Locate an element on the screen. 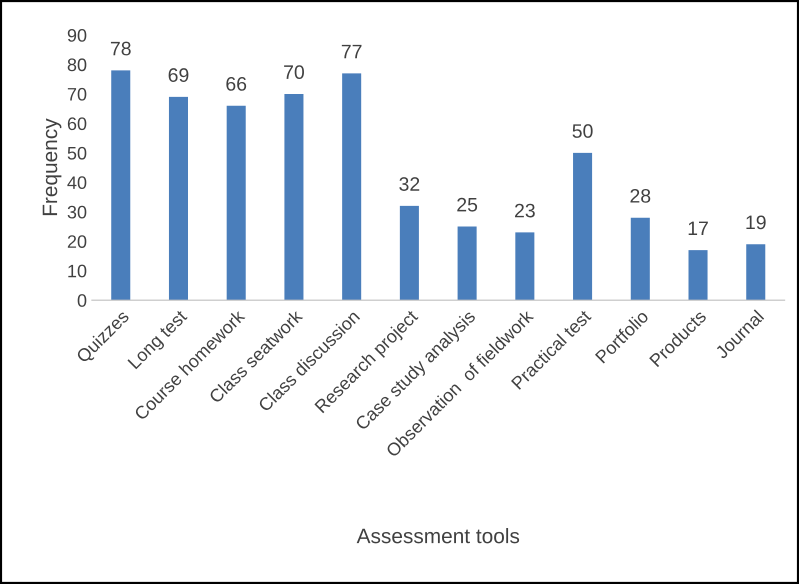  data-label: 32 is located at coordinates (409, 184).